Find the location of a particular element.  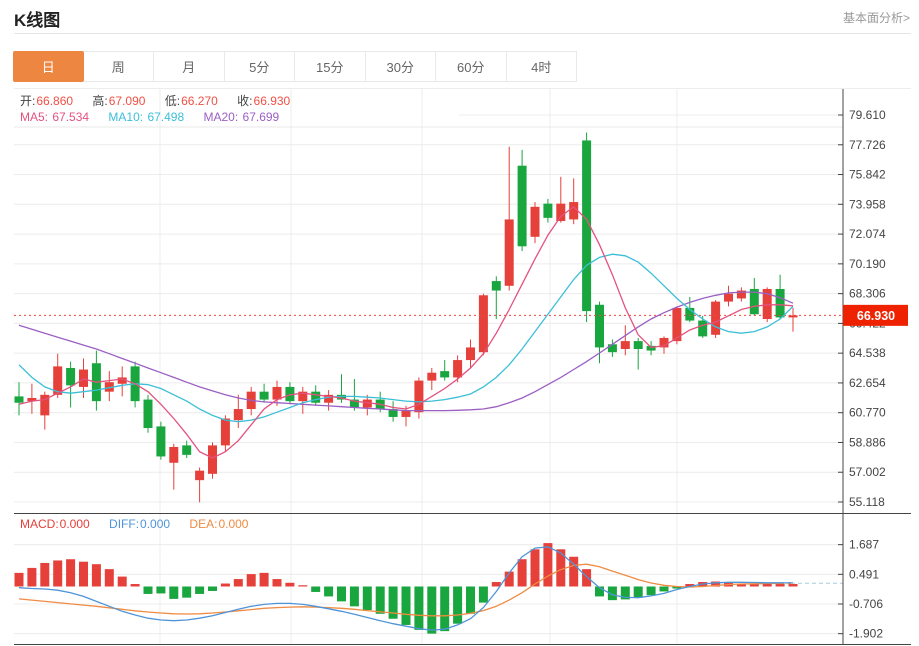

price-axis-label: 62.654 is located at coordinates (867, 383).